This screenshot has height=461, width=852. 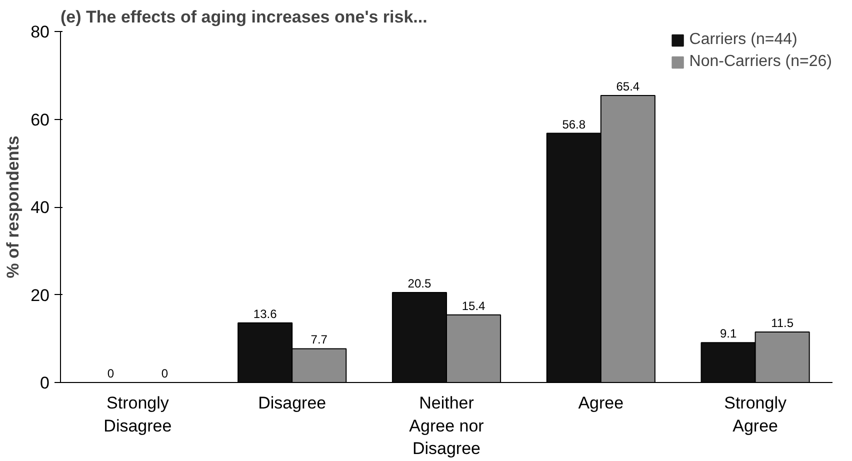 I want to click on data-label: 56.8, so click(x=574, y=124).